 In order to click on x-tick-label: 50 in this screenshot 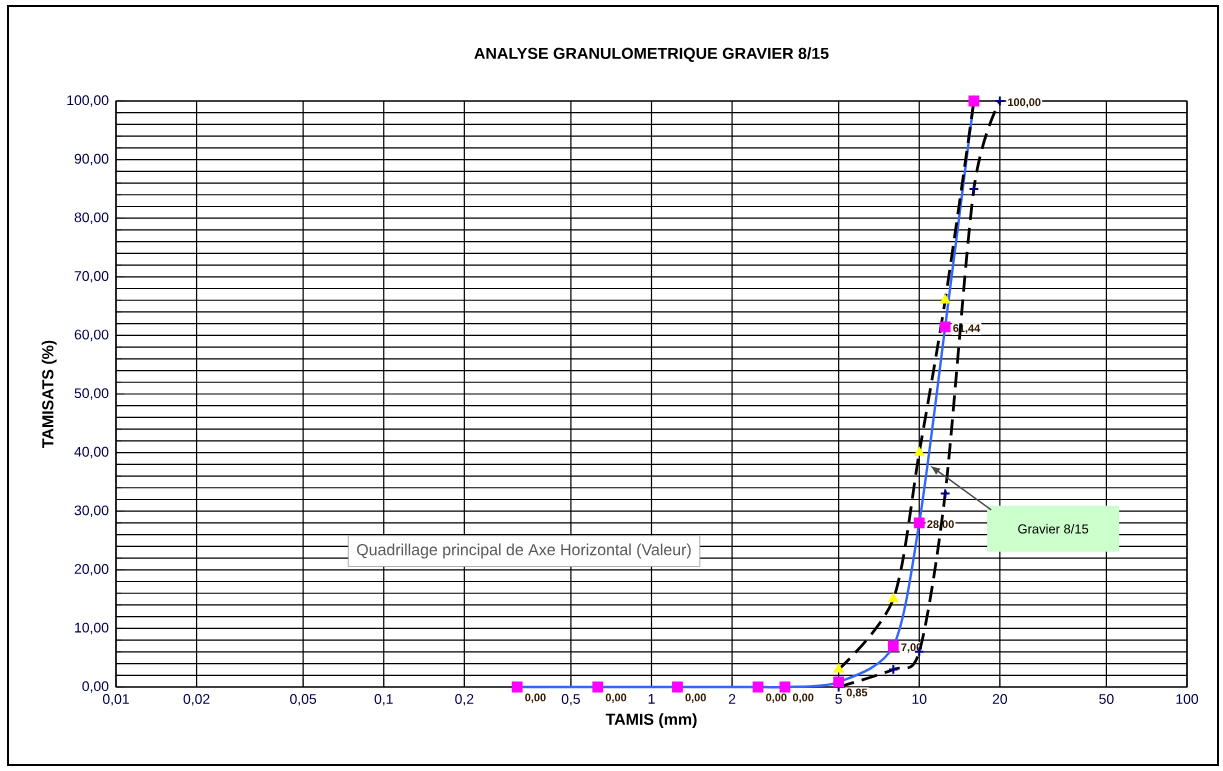, I will do `click(1106, 699)`.